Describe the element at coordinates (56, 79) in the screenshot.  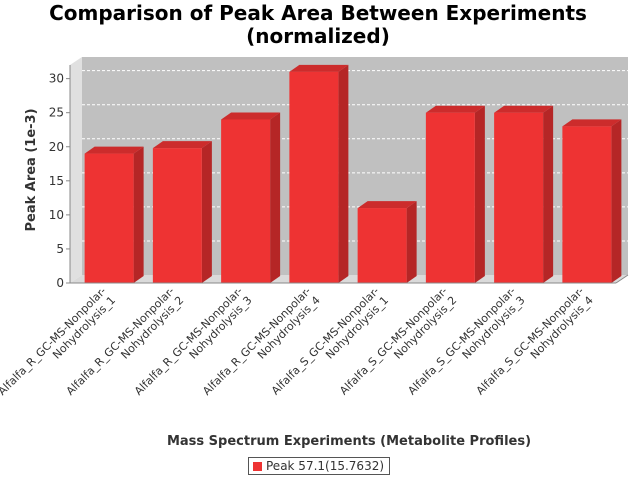
I see `y-tick-label: 30` at that location.